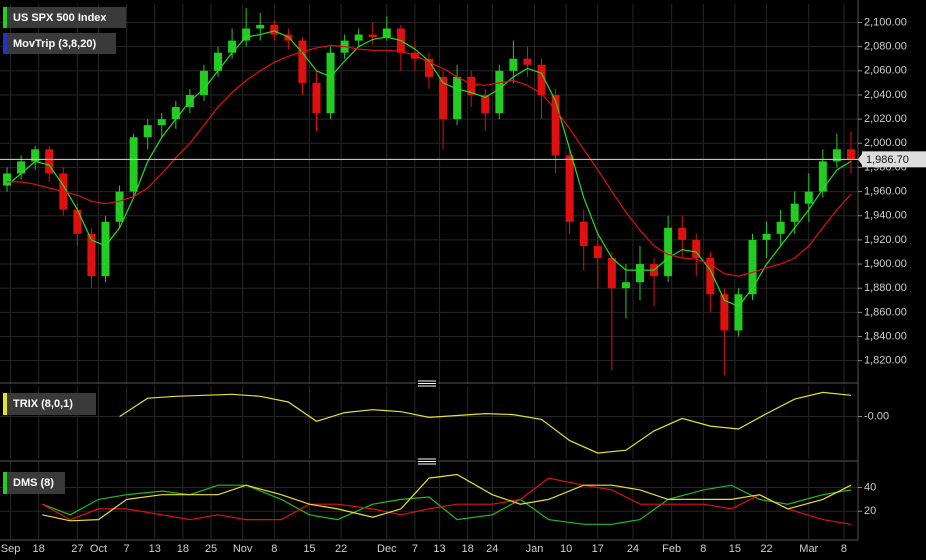 The image size is (926, 560). I want to click on x-tick-label: Oct, so click(98, 549).